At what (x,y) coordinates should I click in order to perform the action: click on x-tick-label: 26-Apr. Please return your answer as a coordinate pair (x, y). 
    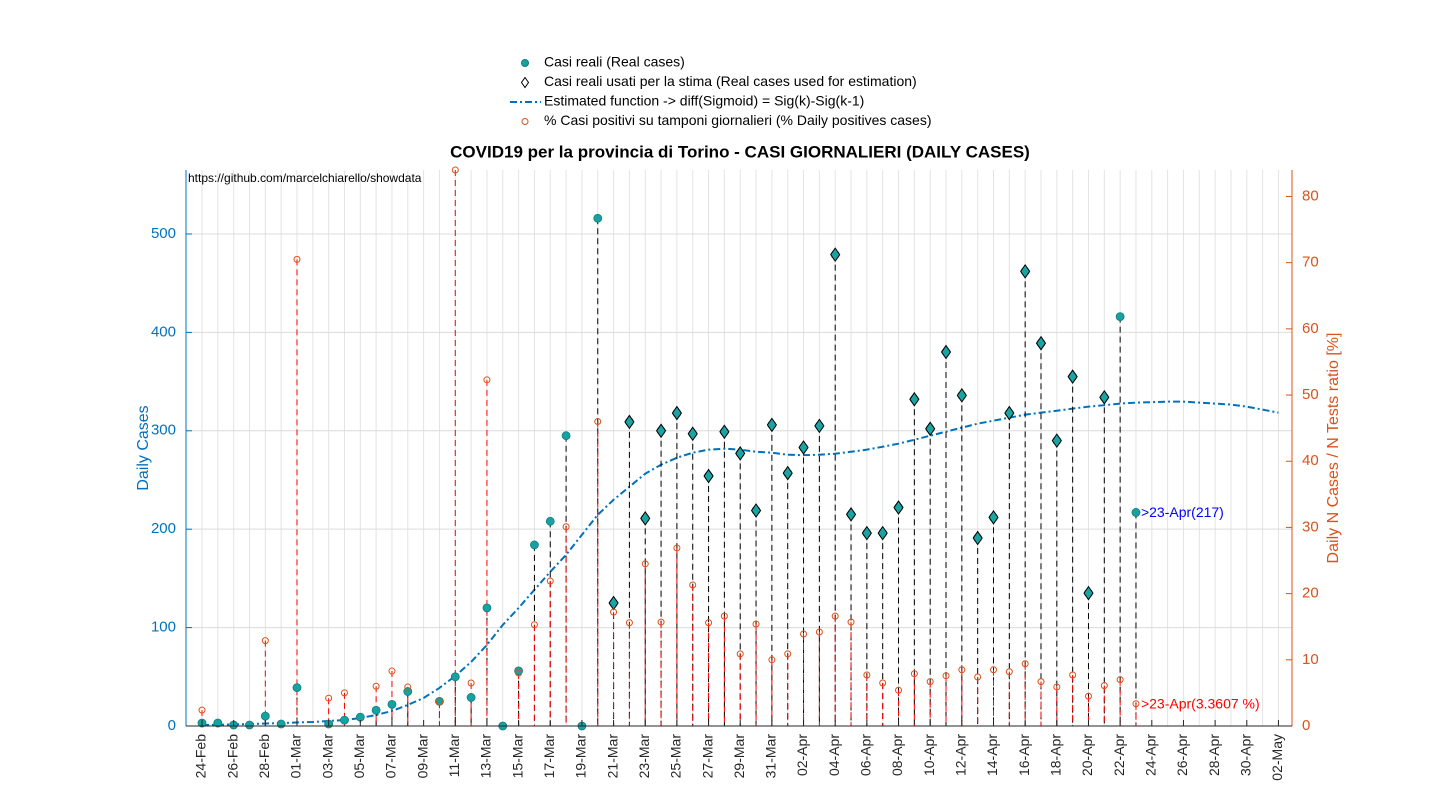
    Looking at the image, I should click on (1182, 755).